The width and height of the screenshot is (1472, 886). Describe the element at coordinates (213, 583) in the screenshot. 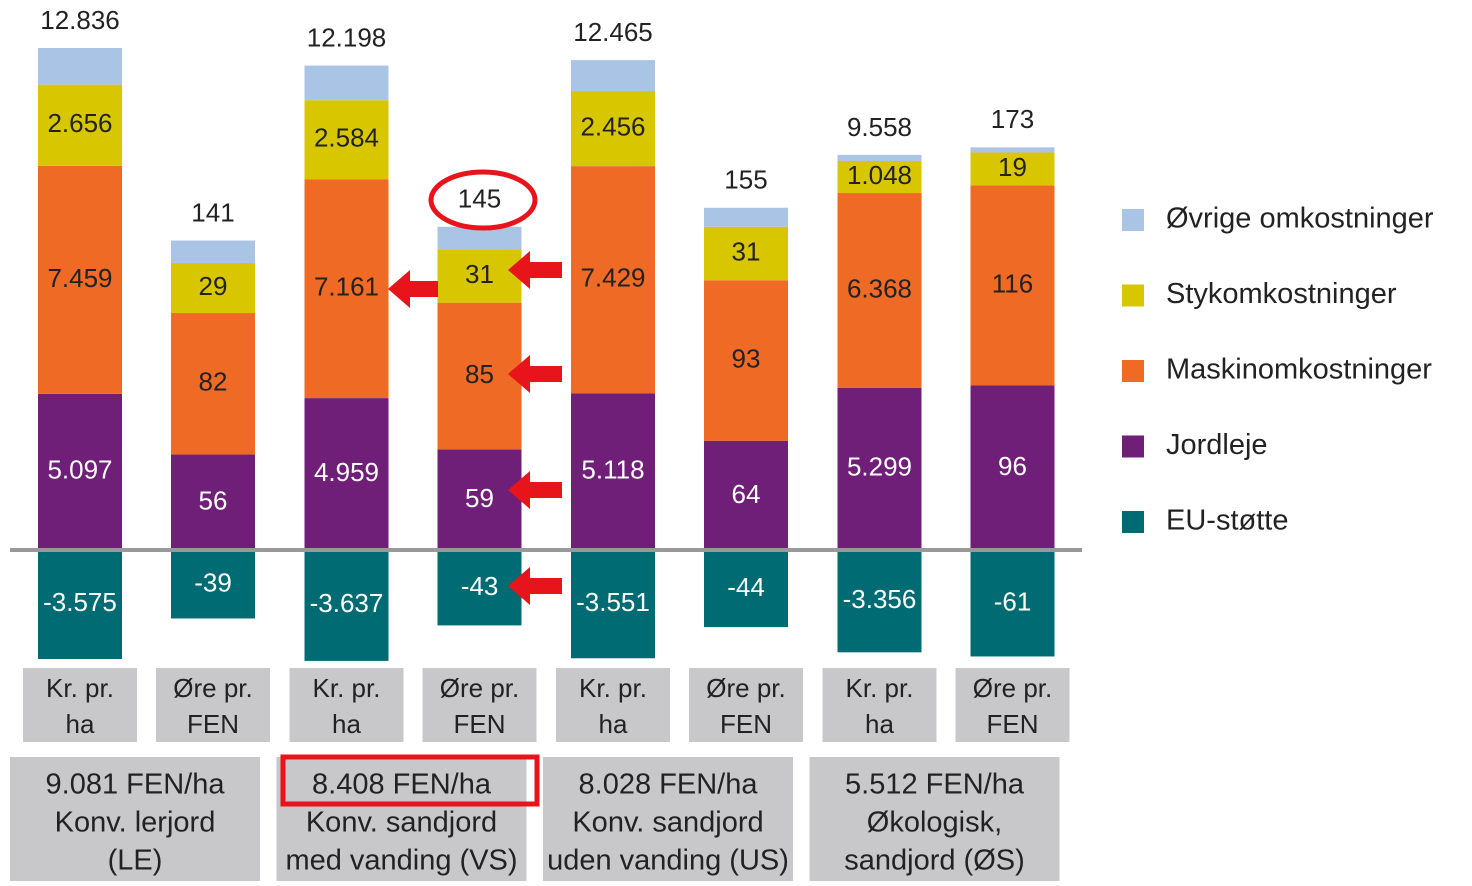

I see `value-label: -39` at that location.